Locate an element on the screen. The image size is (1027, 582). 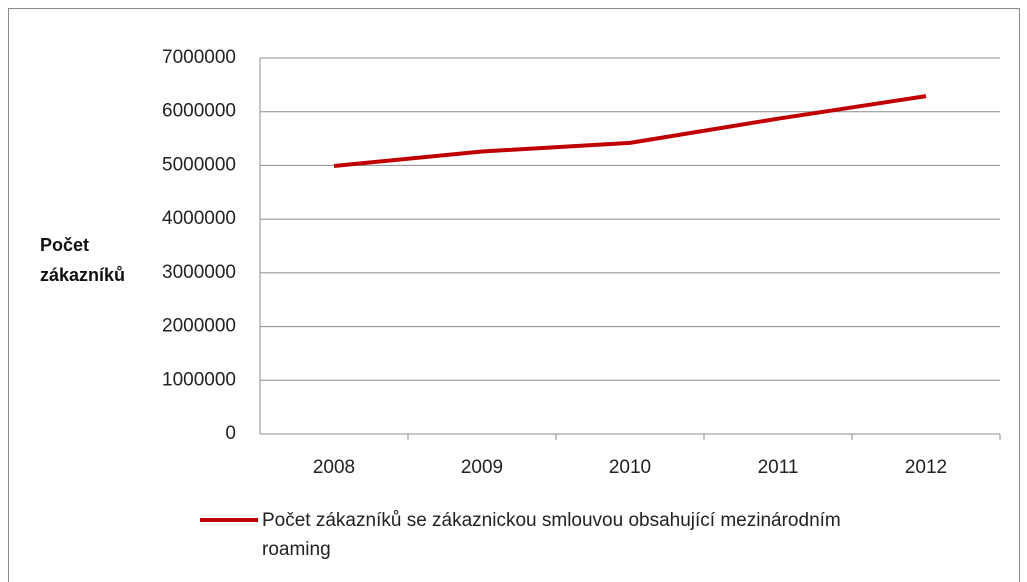
y-tick-label: 4000000 is located at coordinates (199, 218).